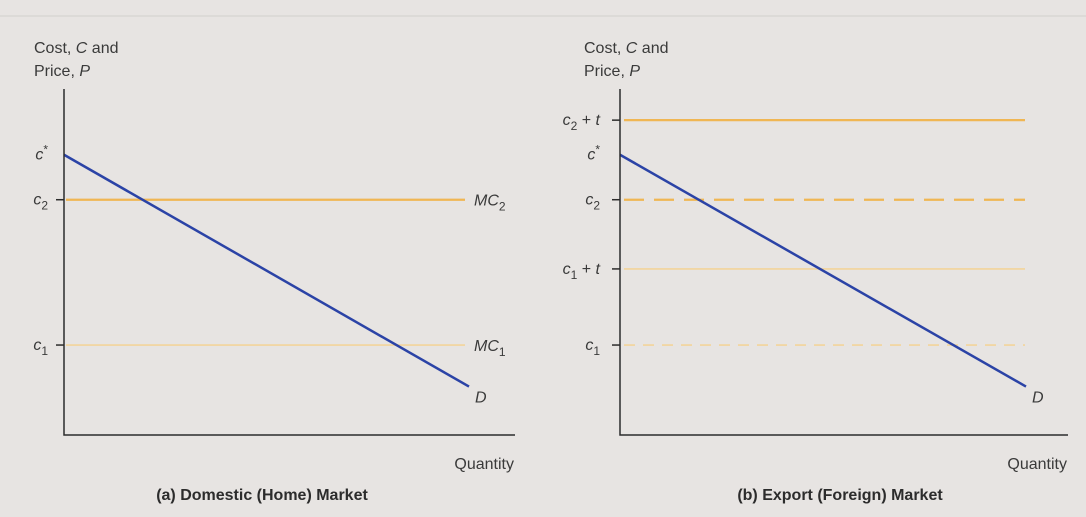  I want to click on line-labels-layer: MC2 MC1 D, so click(490, 300).